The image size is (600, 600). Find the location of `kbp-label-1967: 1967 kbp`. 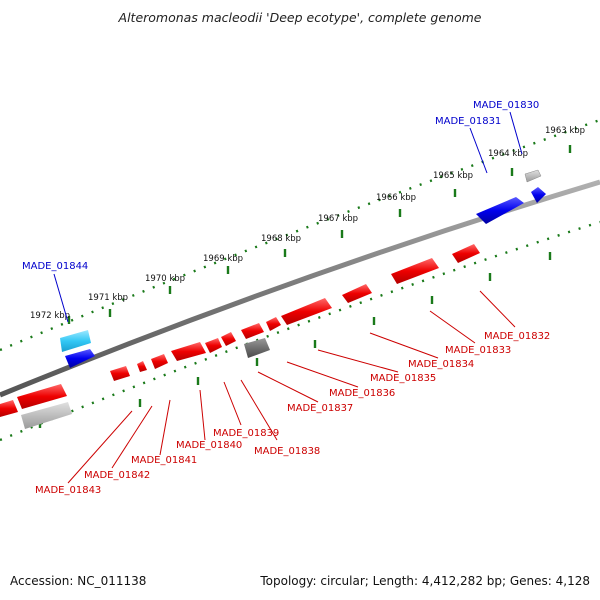

kbp-label-1967: 1967 kbp is located at coordinates (338, 219).